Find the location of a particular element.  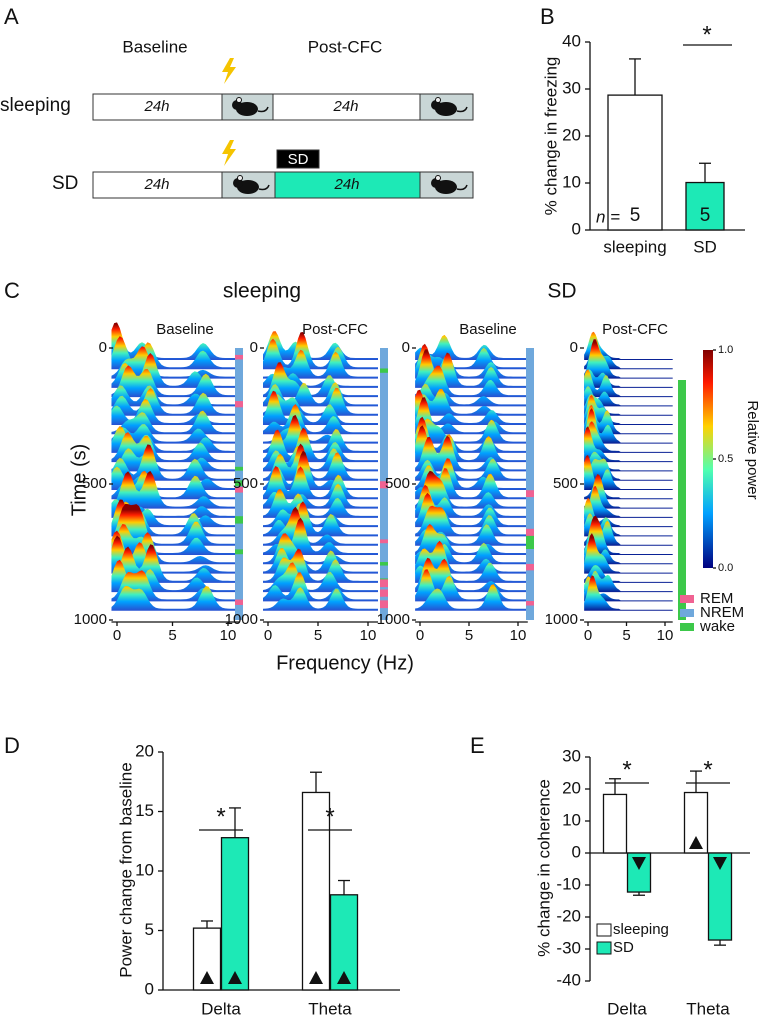

legend-label: REM is located at coordinates (716, 598).